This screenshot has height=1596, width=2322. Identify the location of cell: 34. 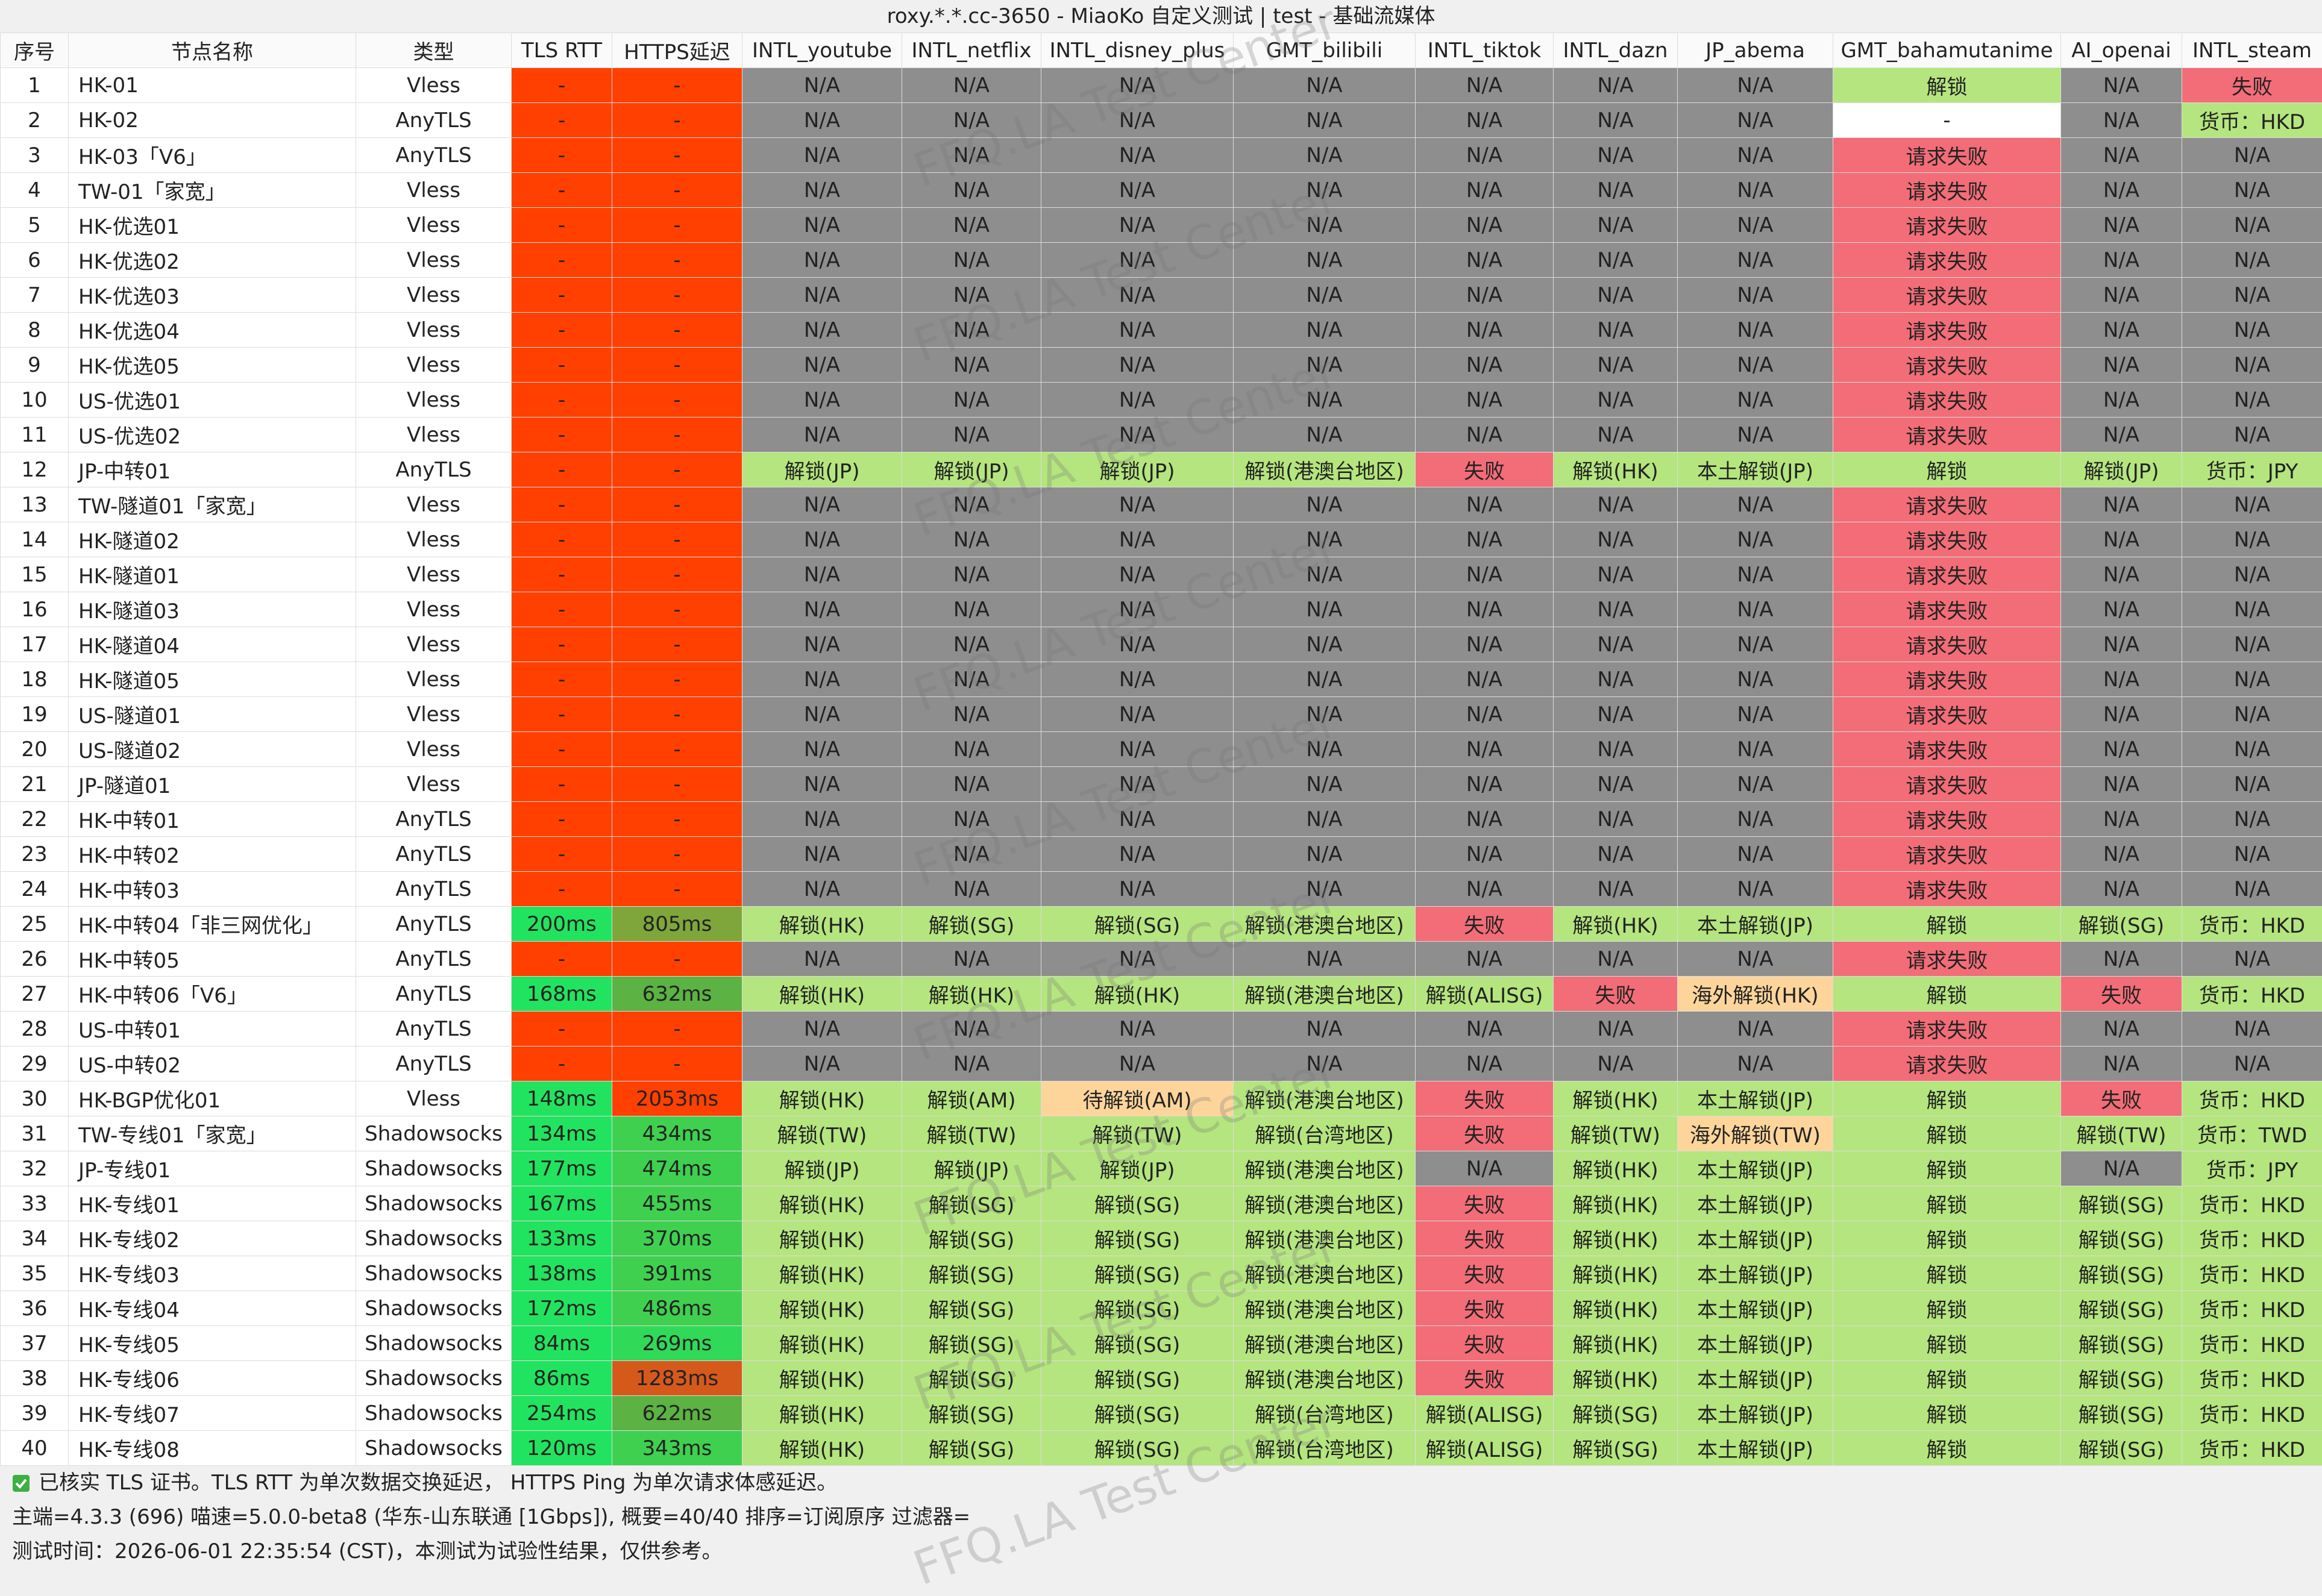
(35, 1238).